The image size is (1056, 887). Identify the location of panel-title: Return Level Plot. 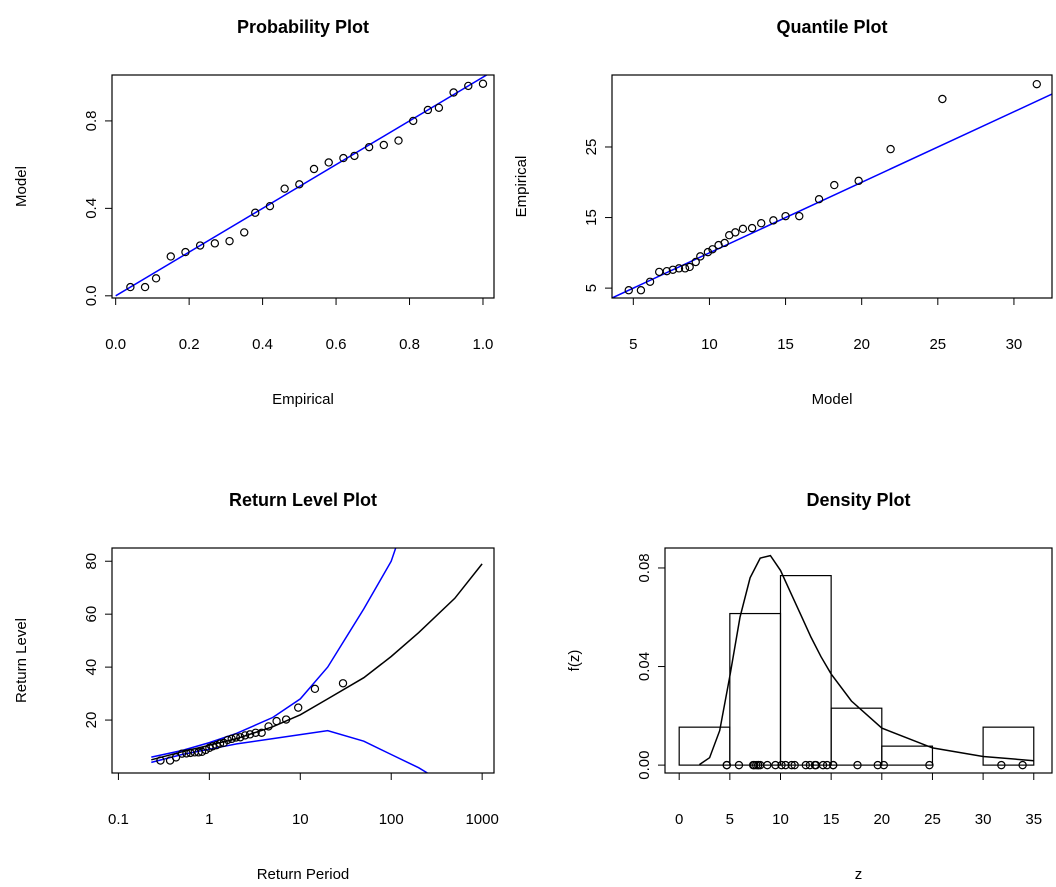
(303, 500).